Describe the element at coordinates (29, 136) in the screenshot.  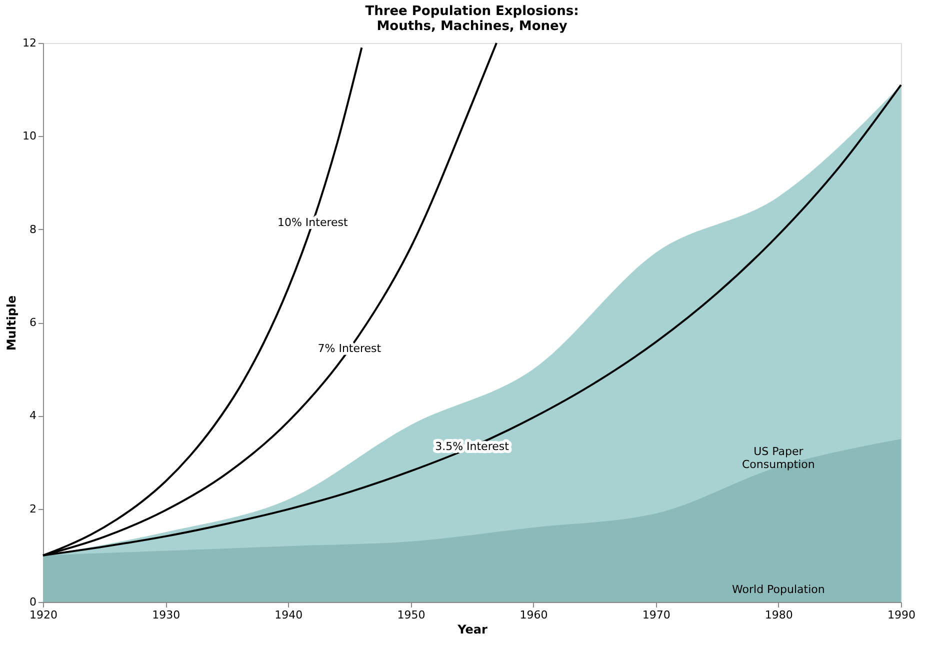
I see `y-tick-label: 10` at that location.